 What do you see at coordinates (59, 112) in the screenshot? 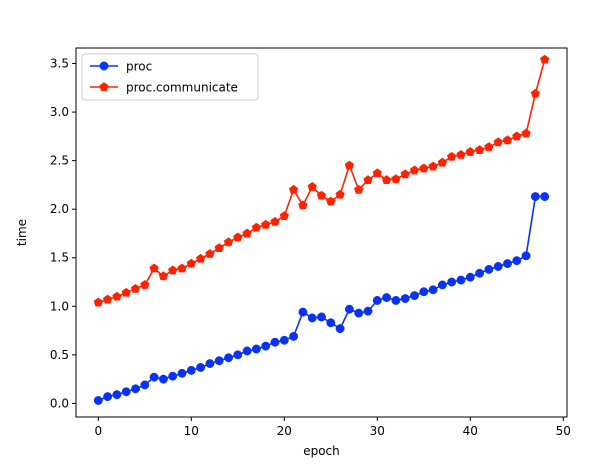
I see `y-tick-label: 3.0` at bounding box center [59, 112].